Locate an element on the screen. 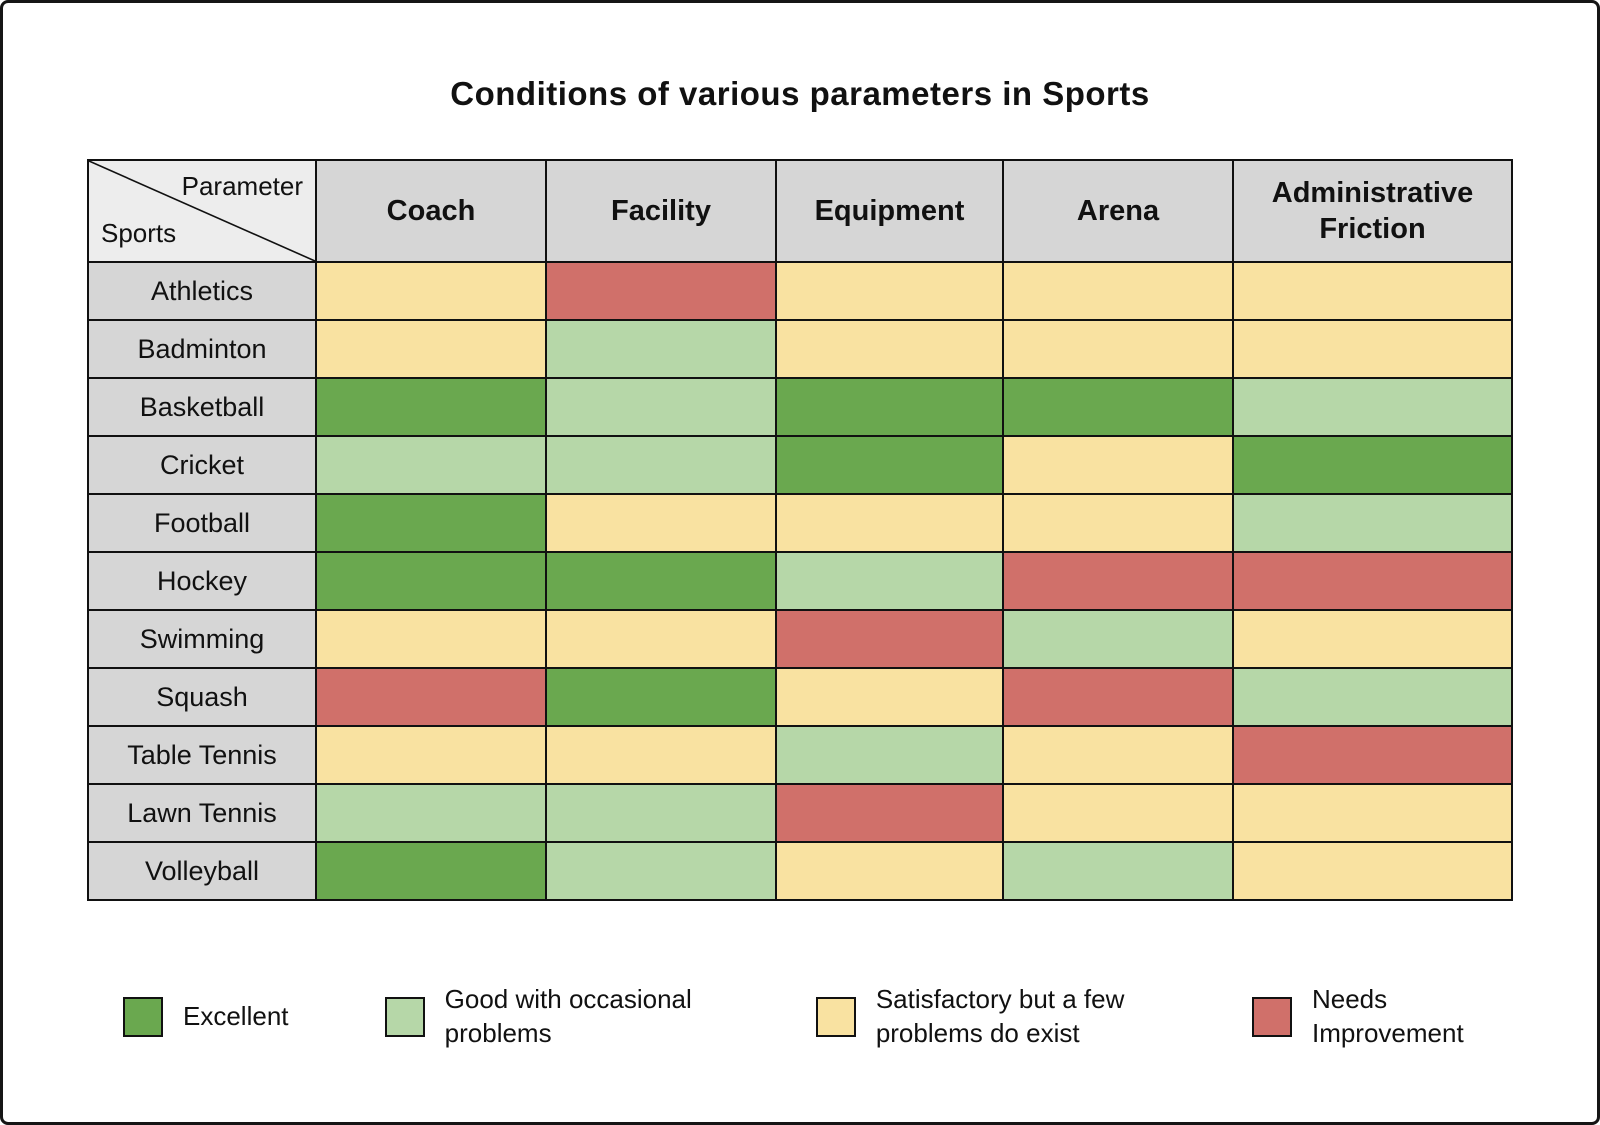 Image resolution: width=1600 pixels, height=1125 pixels. row-header-football: Football is located at coordinates (202, 523).